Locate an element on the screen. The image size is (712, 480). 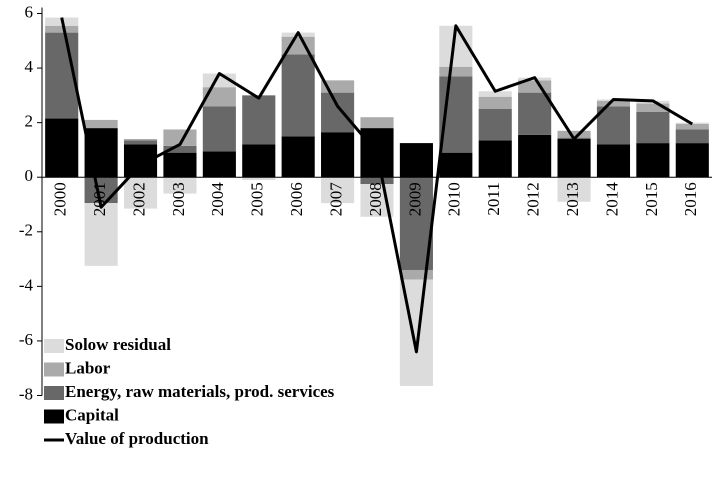
y-tick-label: -8 is located at coordinates (26, 393).